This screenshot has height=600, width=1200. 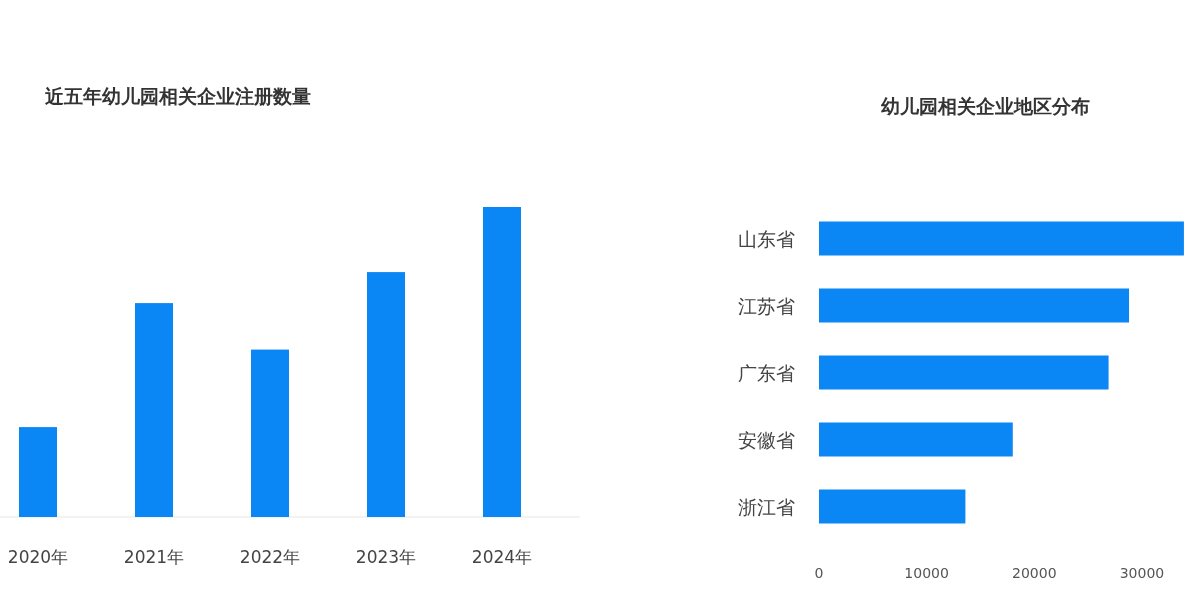 What do you see at coordinates (766, 238) in the screenshot?
I see `y-tick-label: 山东省` at bounding box center [766, 238].